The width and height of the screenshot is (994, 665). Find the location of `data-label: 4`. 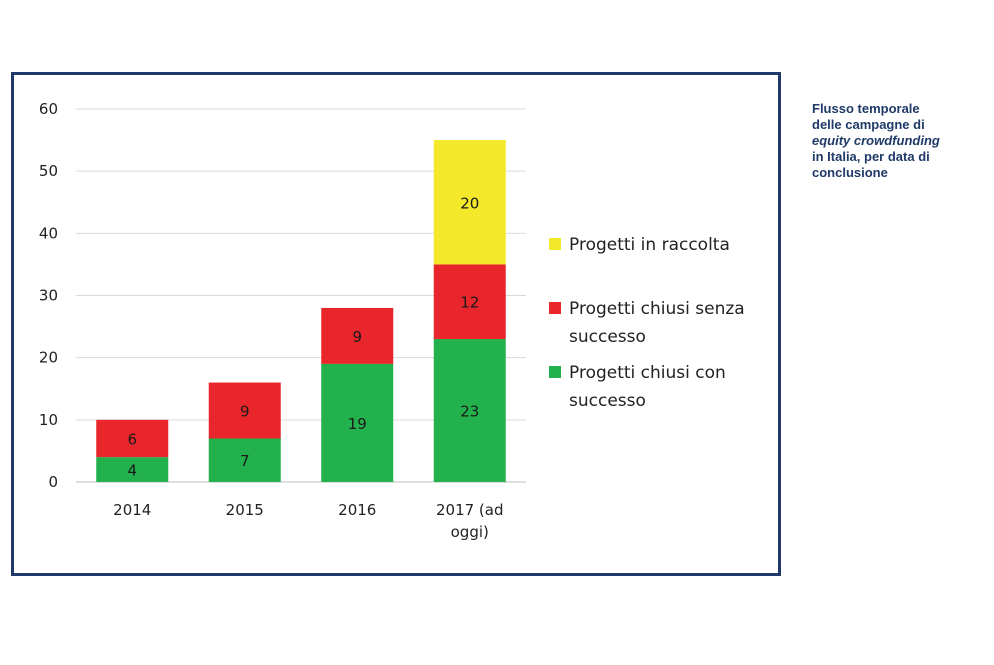

data-label: 4 is located at coordinates (132, 471).